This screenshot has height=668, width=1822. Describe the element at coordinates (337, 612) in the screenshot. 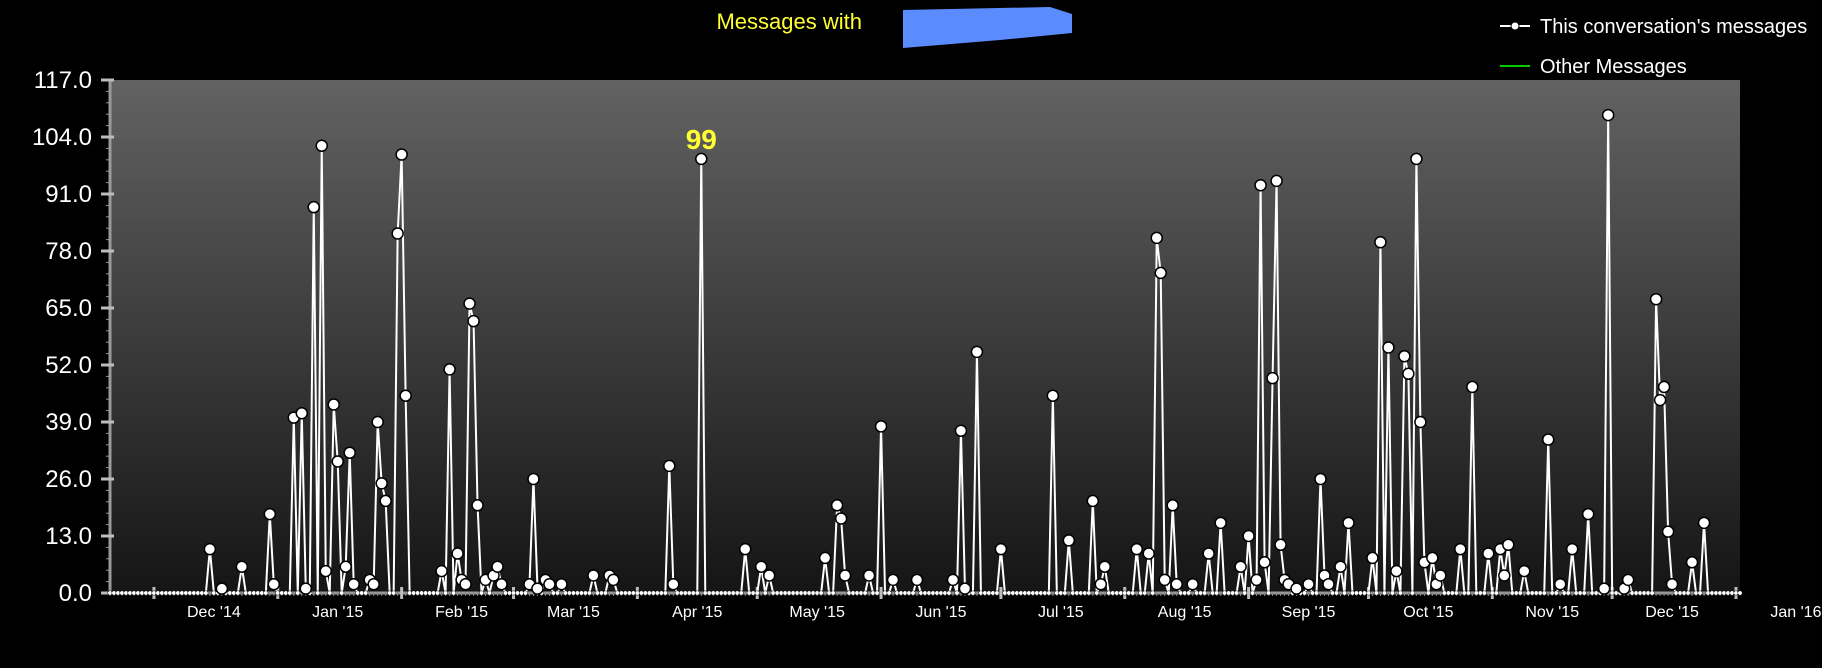

I see `x-tick-label: Jan '15` at that location.